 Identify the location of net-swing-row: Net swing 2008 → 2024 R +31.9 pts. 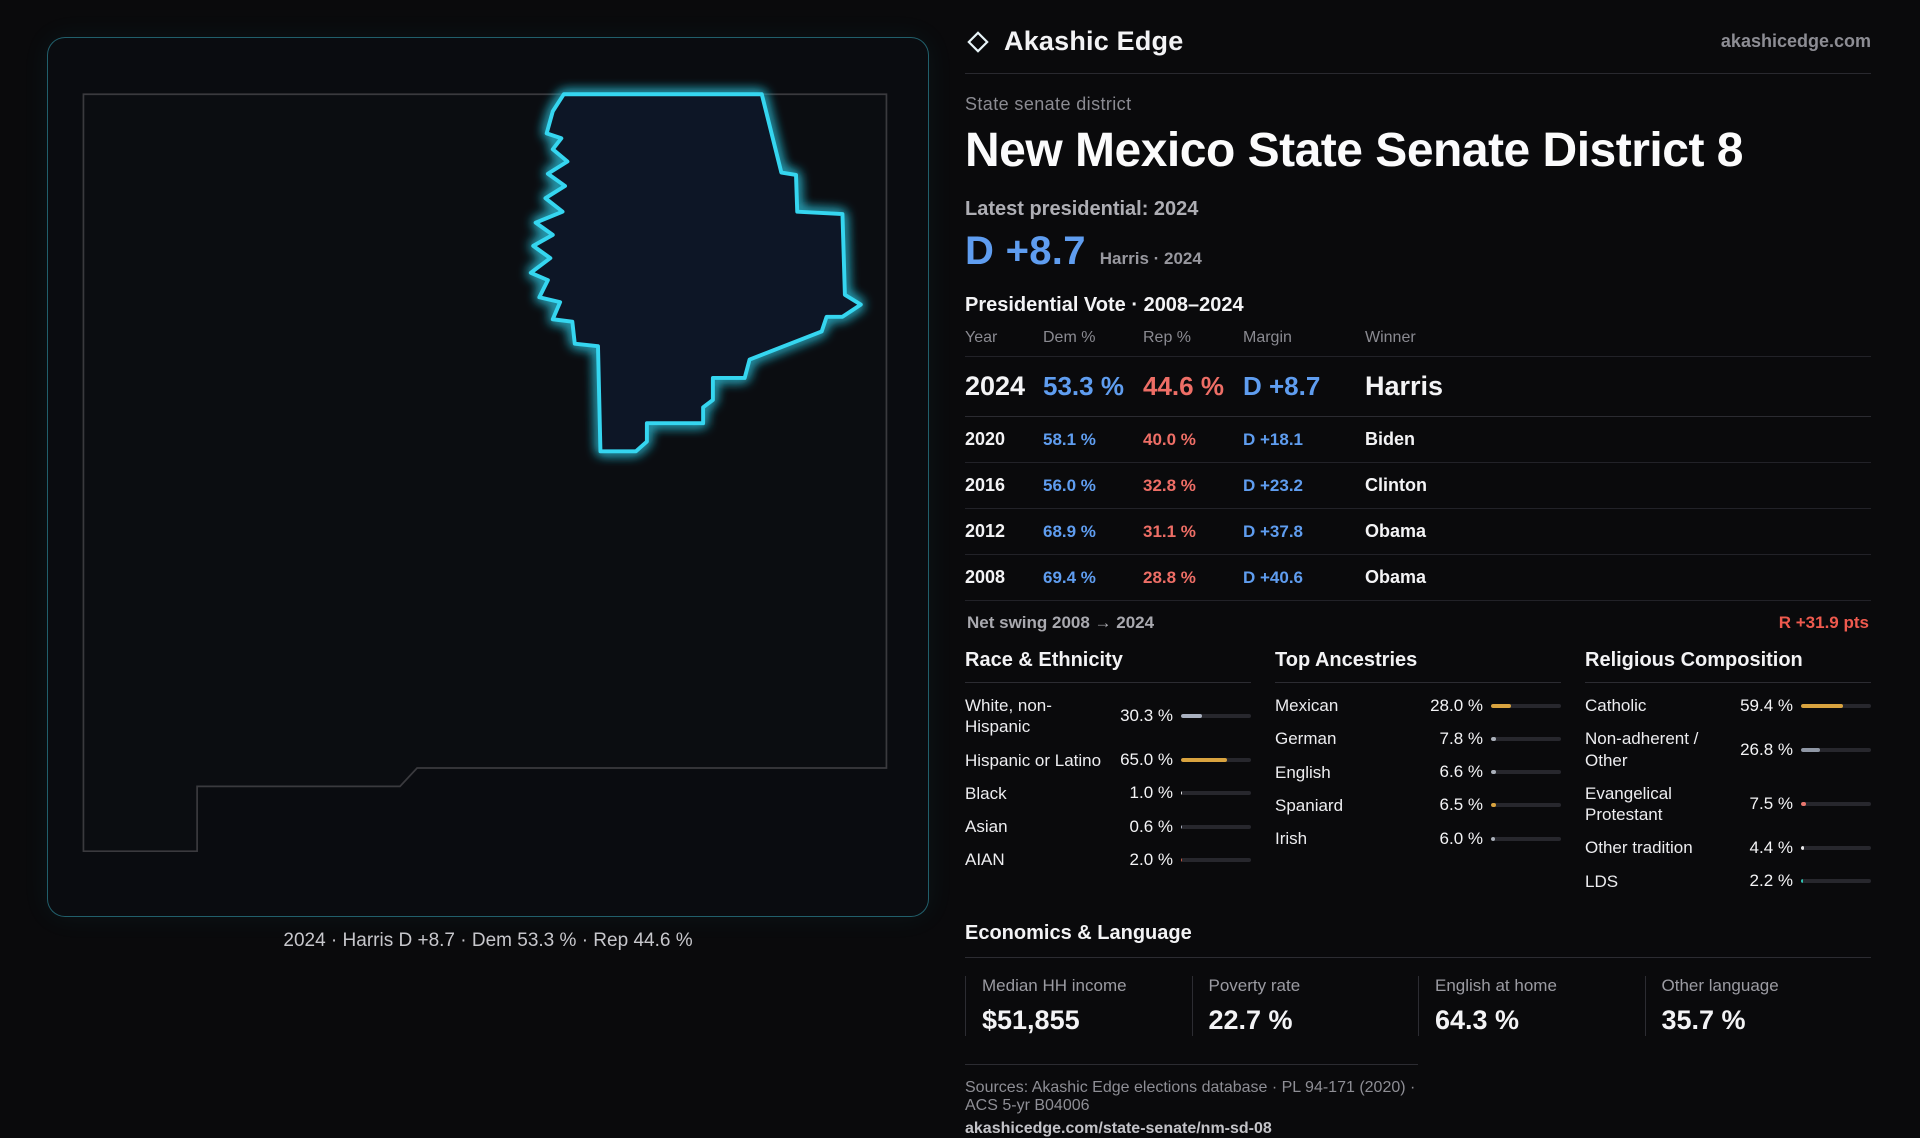
(1418, 622).